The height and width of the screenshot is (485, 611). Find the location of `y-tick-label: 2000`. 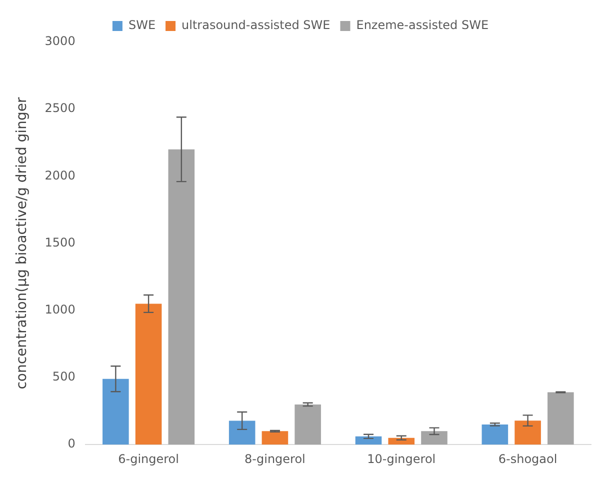

y-tick-label: 2000 is located at coordinates (60, 175).